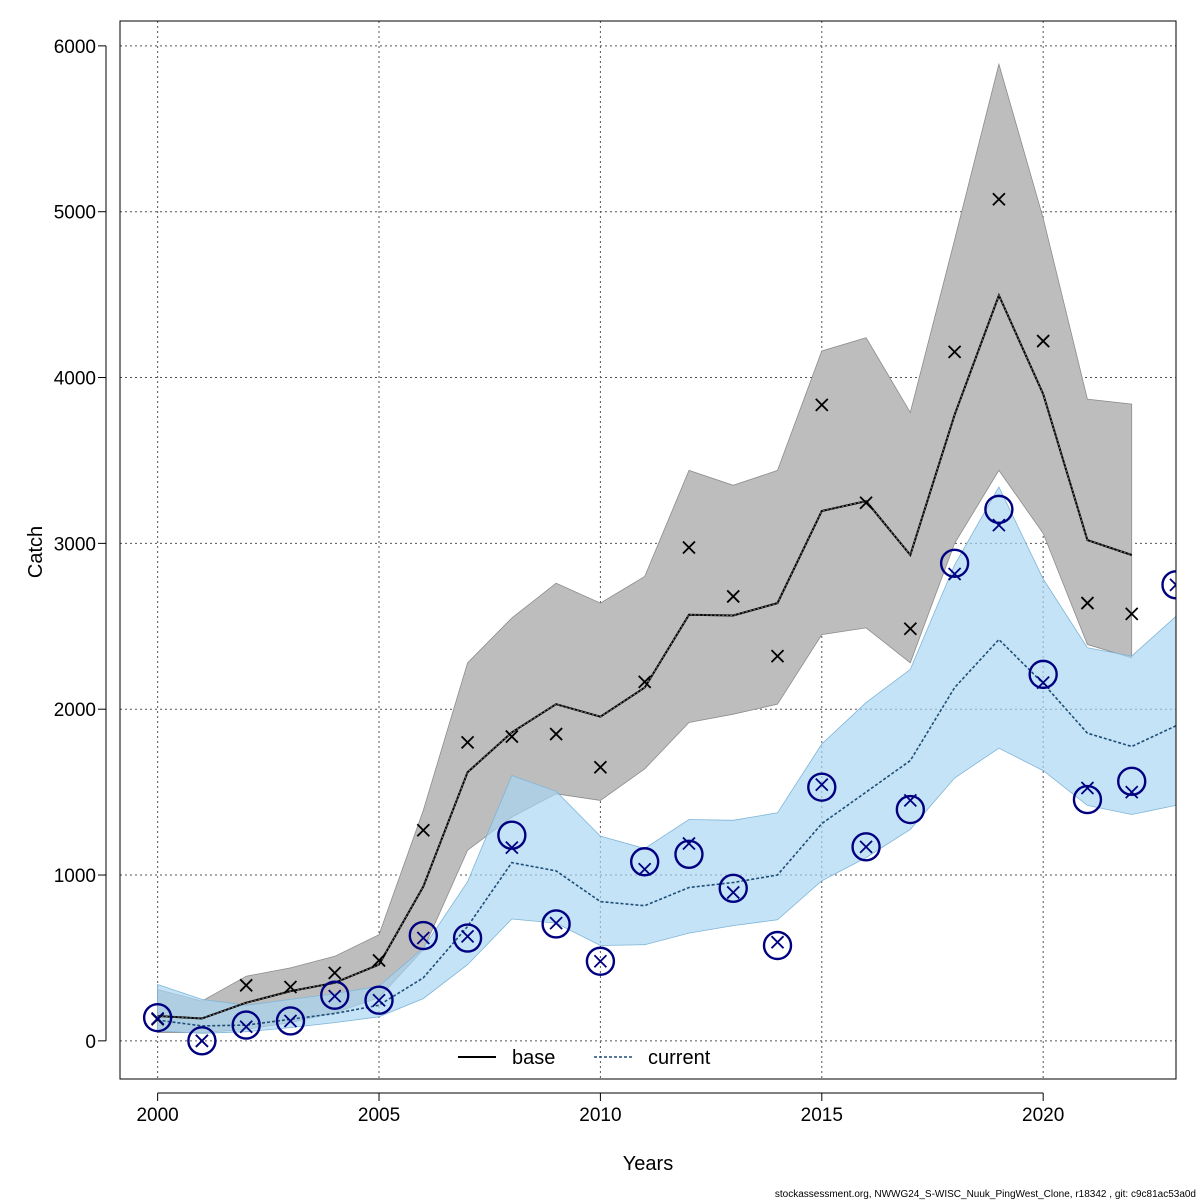  I want to click on y-axis-title: Catch, so click(36, 552).